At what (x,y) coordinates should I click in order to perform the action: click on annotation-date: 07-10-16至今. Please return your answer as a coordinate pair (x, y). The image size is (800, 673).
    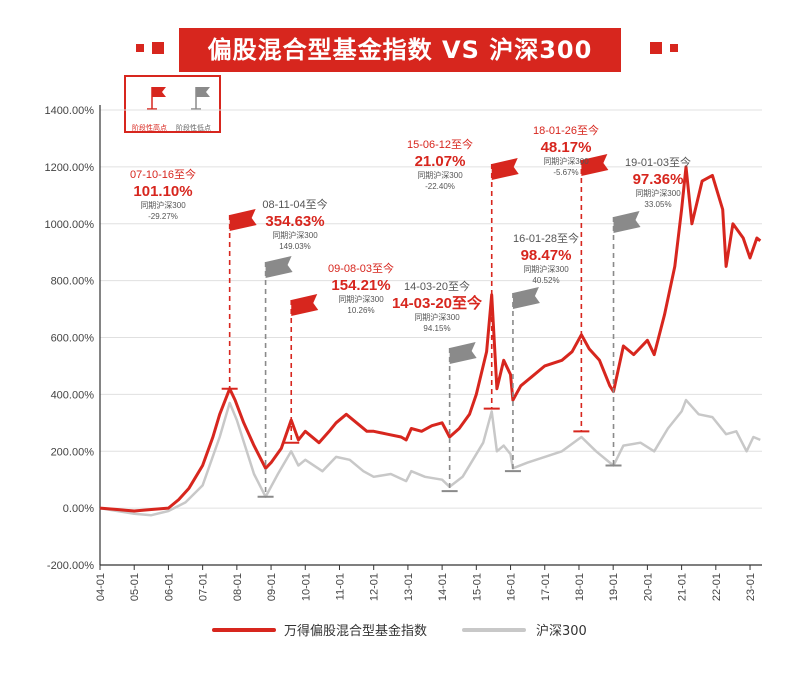
    Looking at the image, I should click on (163, 174).